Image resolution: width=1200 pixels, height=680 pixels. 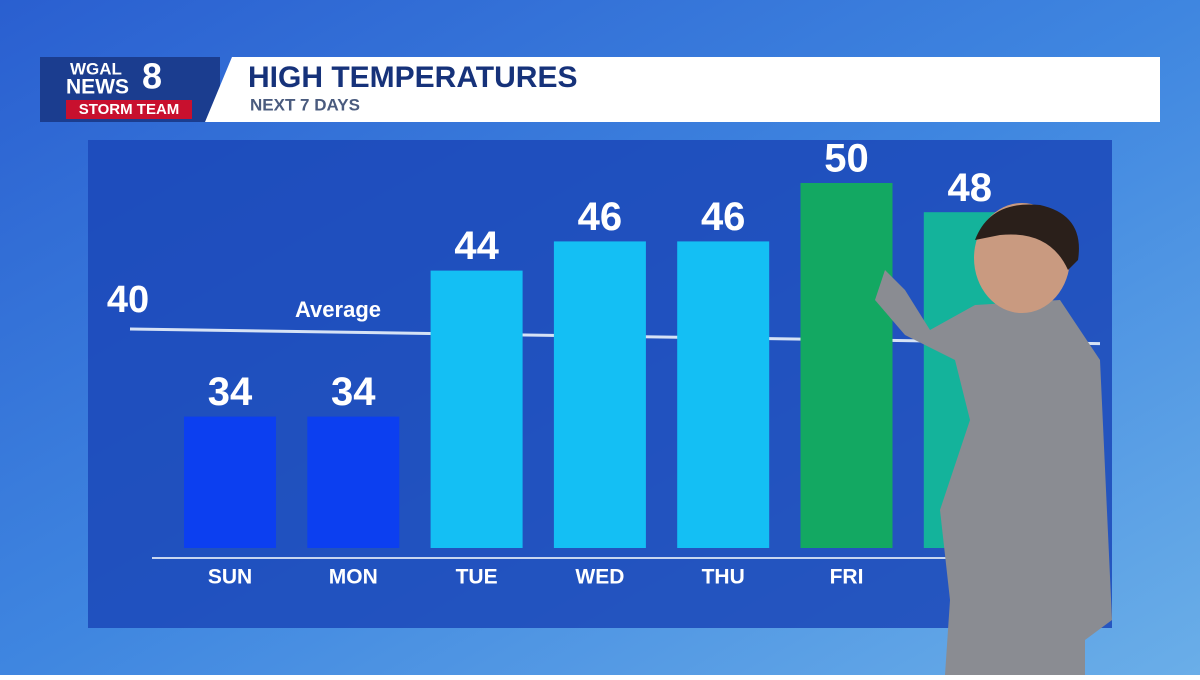 What do you see at coordinates (847, 577) in the screenshot?
I see `x-tick-label: FRI` at bounding box center [847, 577].